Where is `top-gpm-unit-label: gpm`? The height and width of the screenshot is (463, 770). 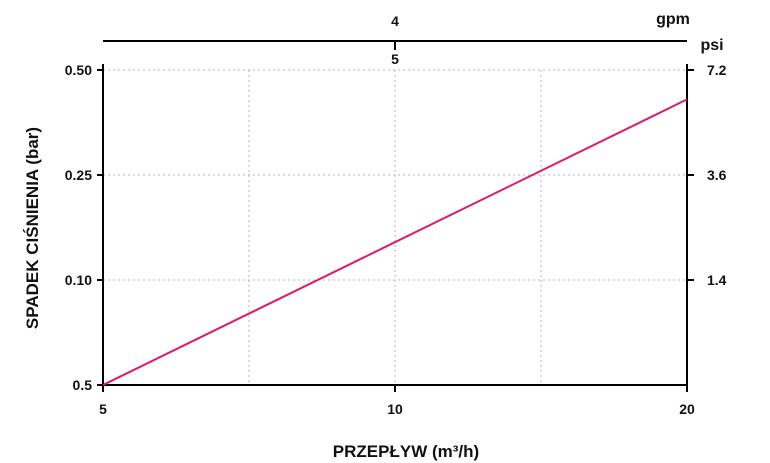 top-gpm-unit-label: gpm is located at coordinates (673, 19).